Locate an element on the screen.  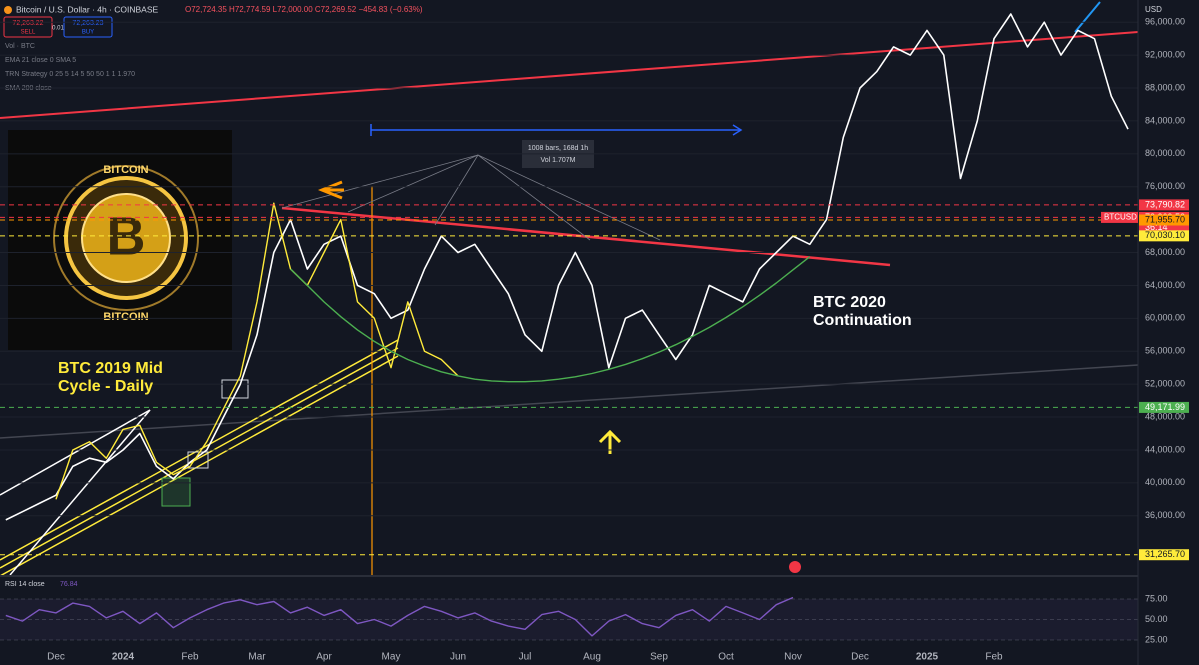
measure-arrow is located at coordinates (556, 130).